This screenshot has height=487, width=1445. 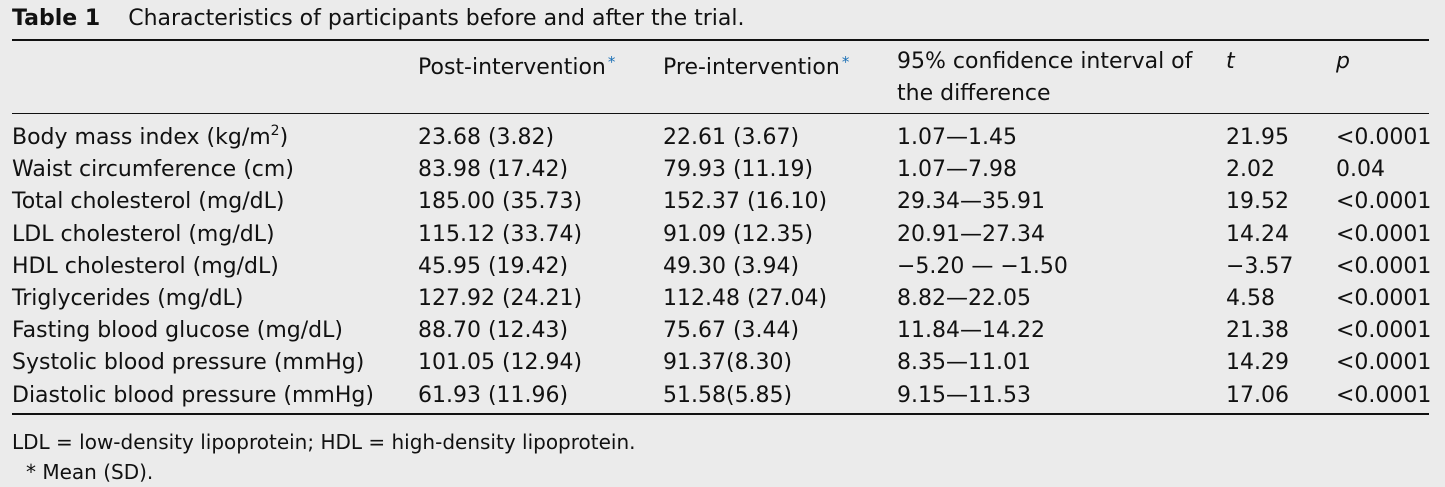 I want to click on footnote-mean-sd: * Mean (SD)., so click(x=90, y=472).